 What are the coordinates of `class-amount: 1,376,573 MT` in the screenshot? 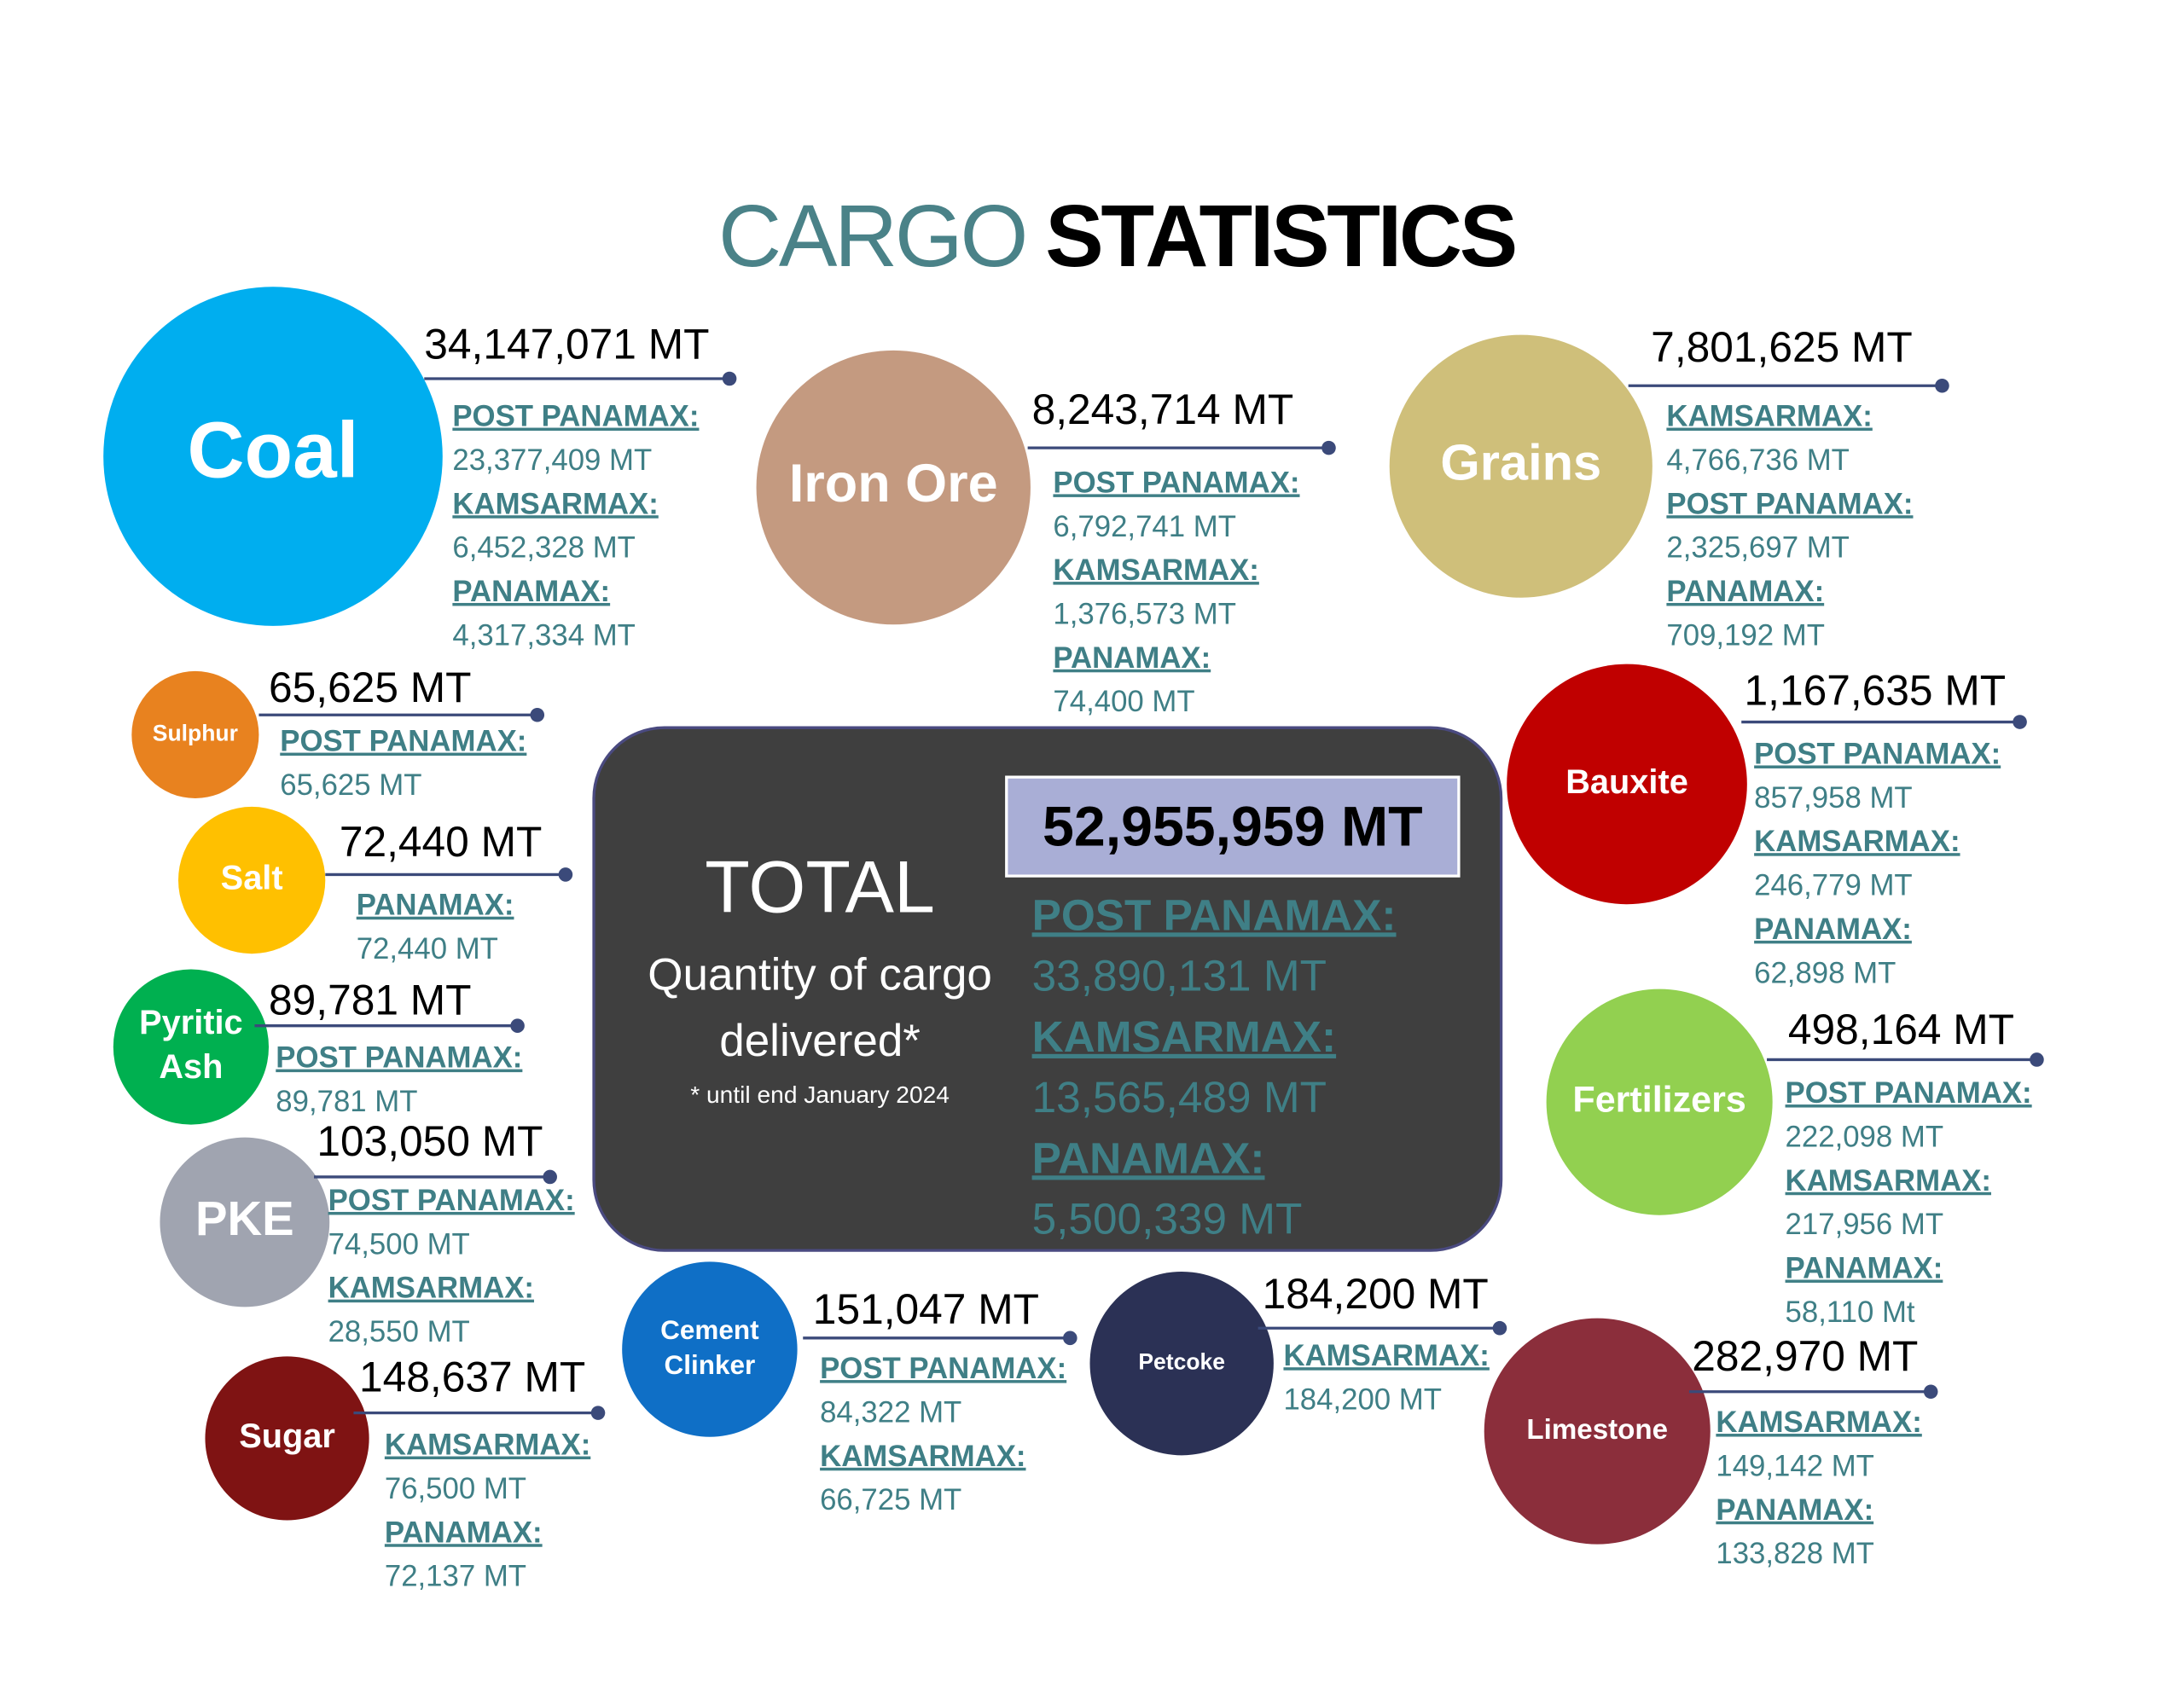 It's located at (1145, 614).